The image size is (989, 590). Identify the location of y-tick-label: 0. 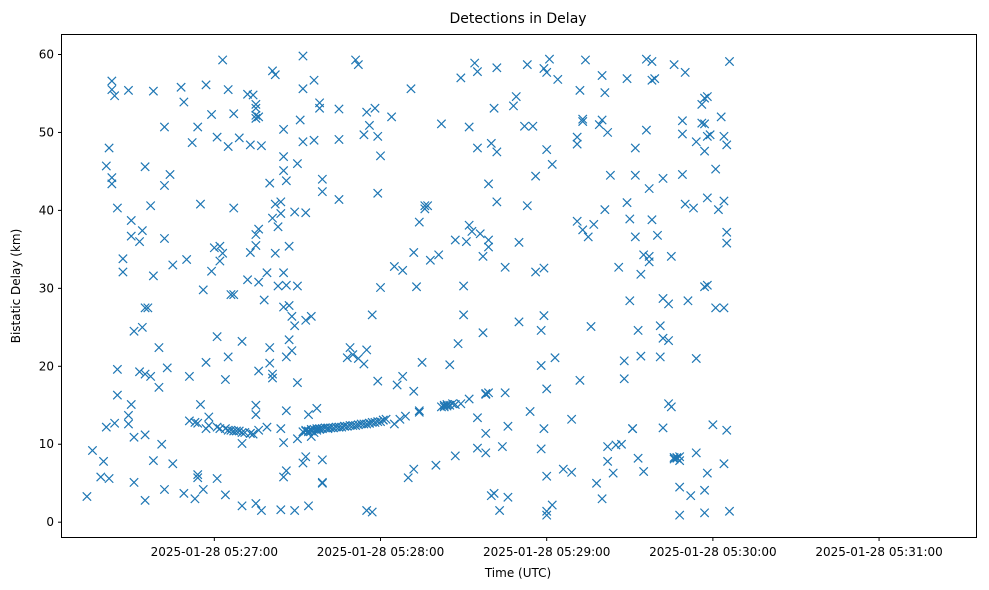
(50, 522).